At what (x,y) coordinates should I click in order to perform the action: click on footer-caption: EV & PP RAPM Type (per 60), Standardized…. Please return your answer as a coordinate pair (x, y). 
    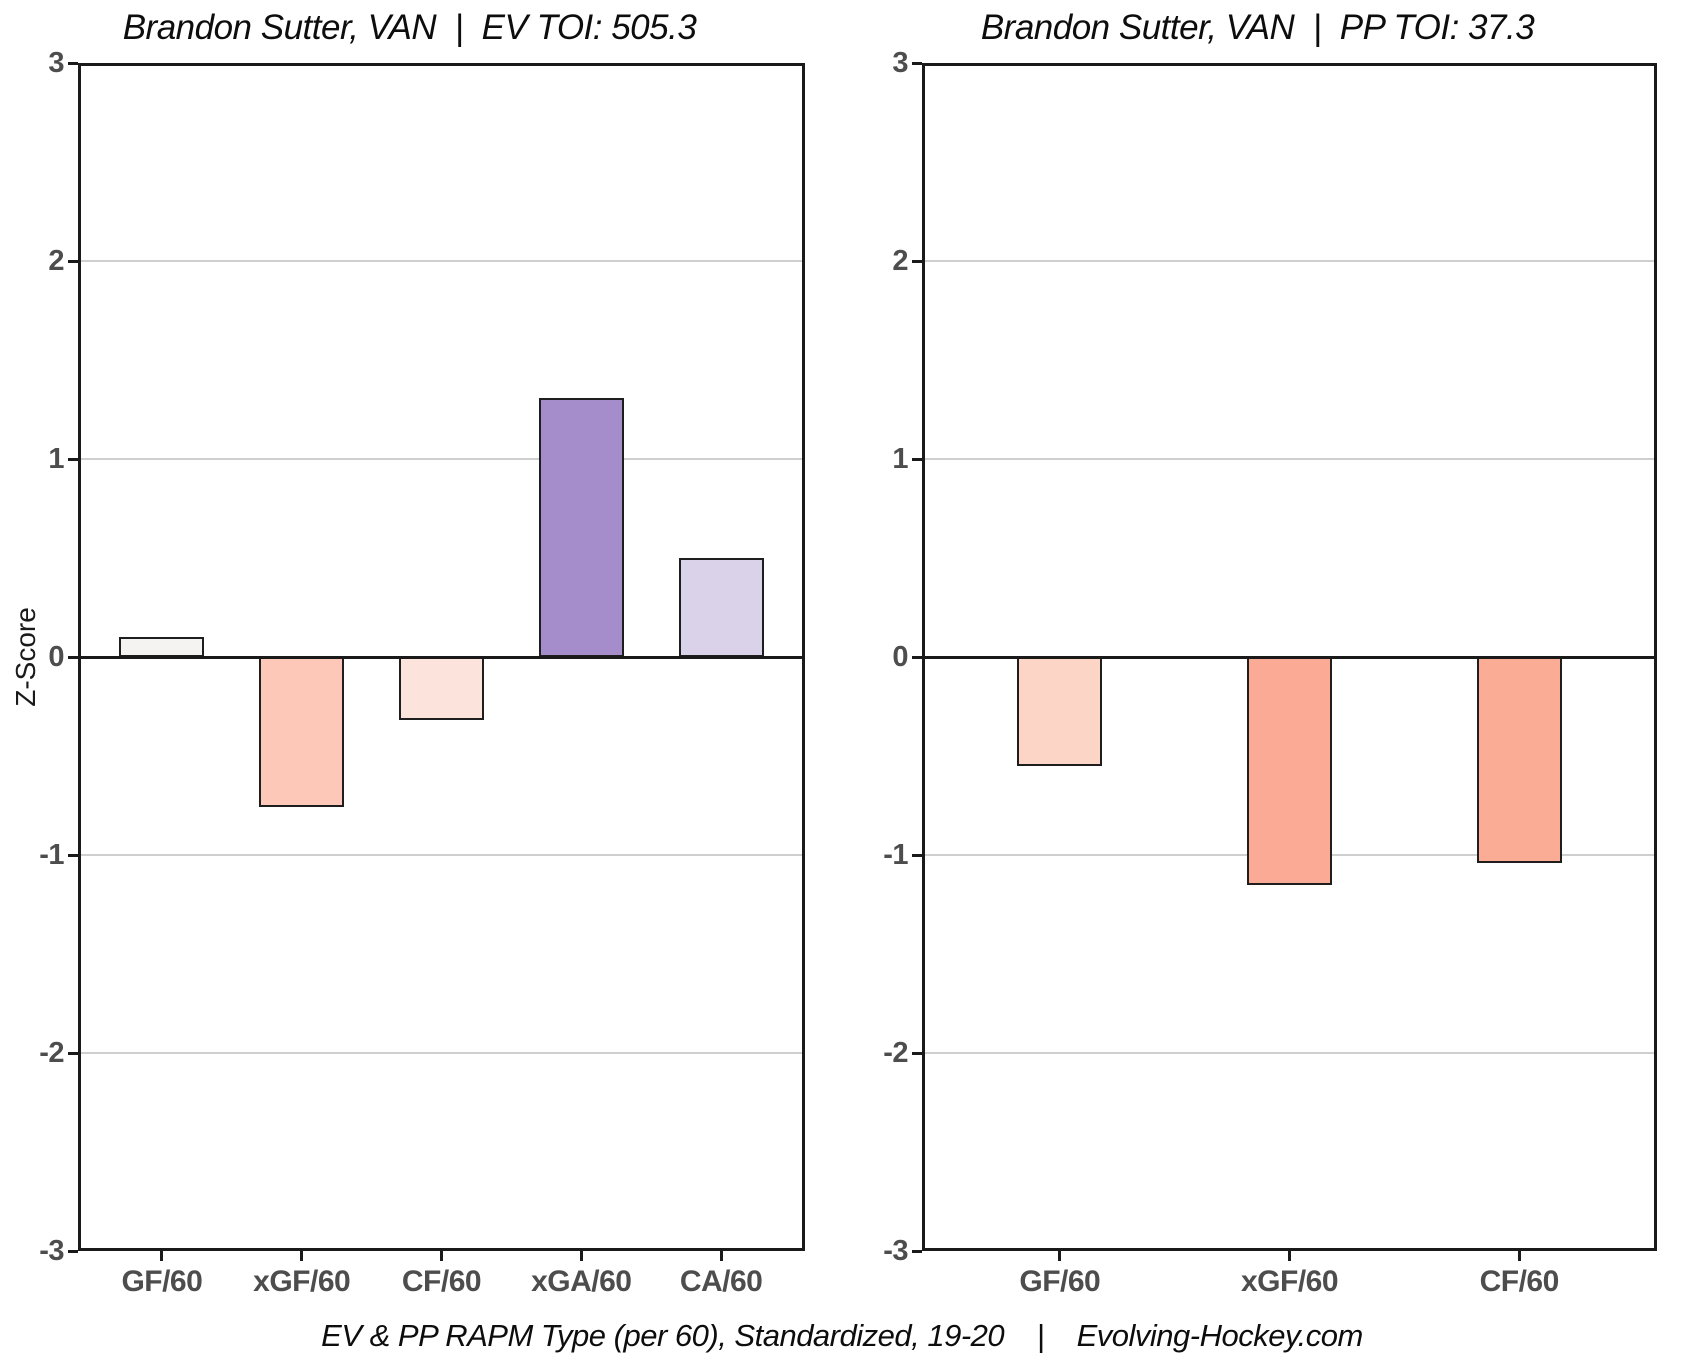
    Looking at the image, I should click on (842, 1335).